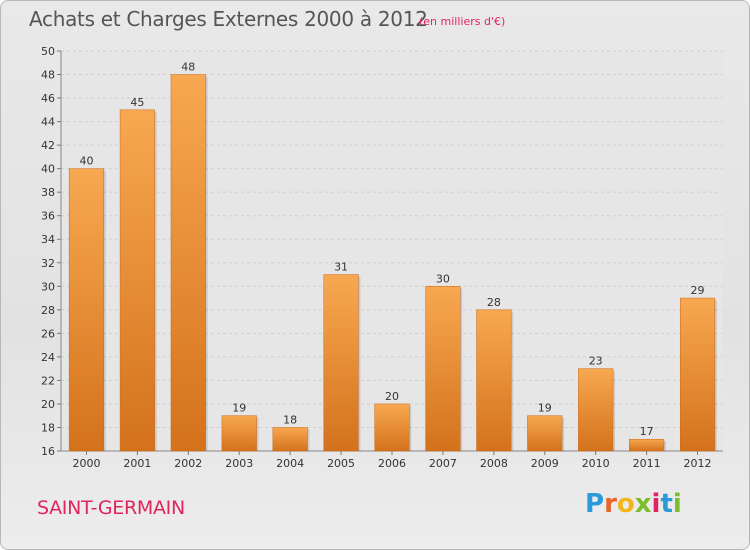 The height and width of the screenshot is (550, 750). Describe the element at coordinates (48, 98) in the screenshot. I see `y-tick-label: 46` at that location.